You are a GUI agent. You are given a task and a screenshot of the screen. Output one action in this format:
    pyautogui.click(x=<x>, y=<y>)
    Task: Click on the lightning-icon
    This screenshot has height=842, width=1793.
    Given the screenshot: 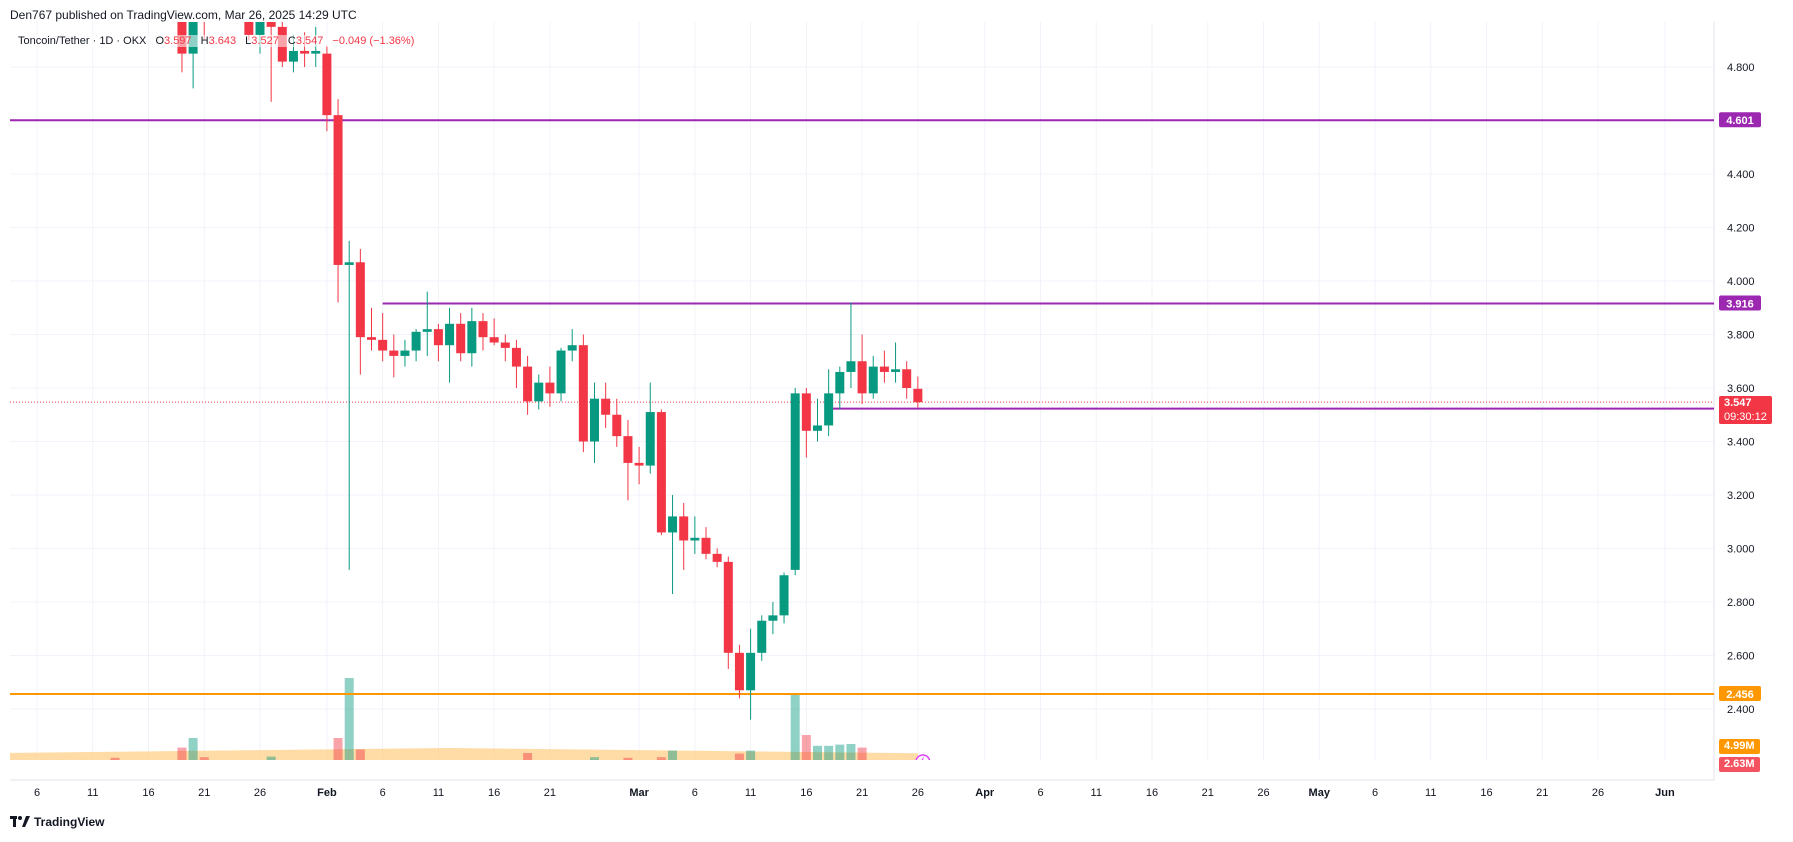 What is the action you would take?
    pyautogui.click(x=922, y=758)
    